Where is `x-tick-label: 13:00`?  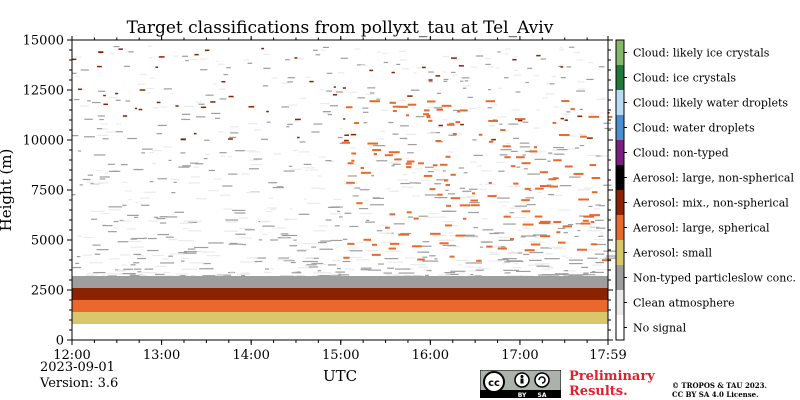
x-tick-label: 13:00 is located at coordinates (161, 355).